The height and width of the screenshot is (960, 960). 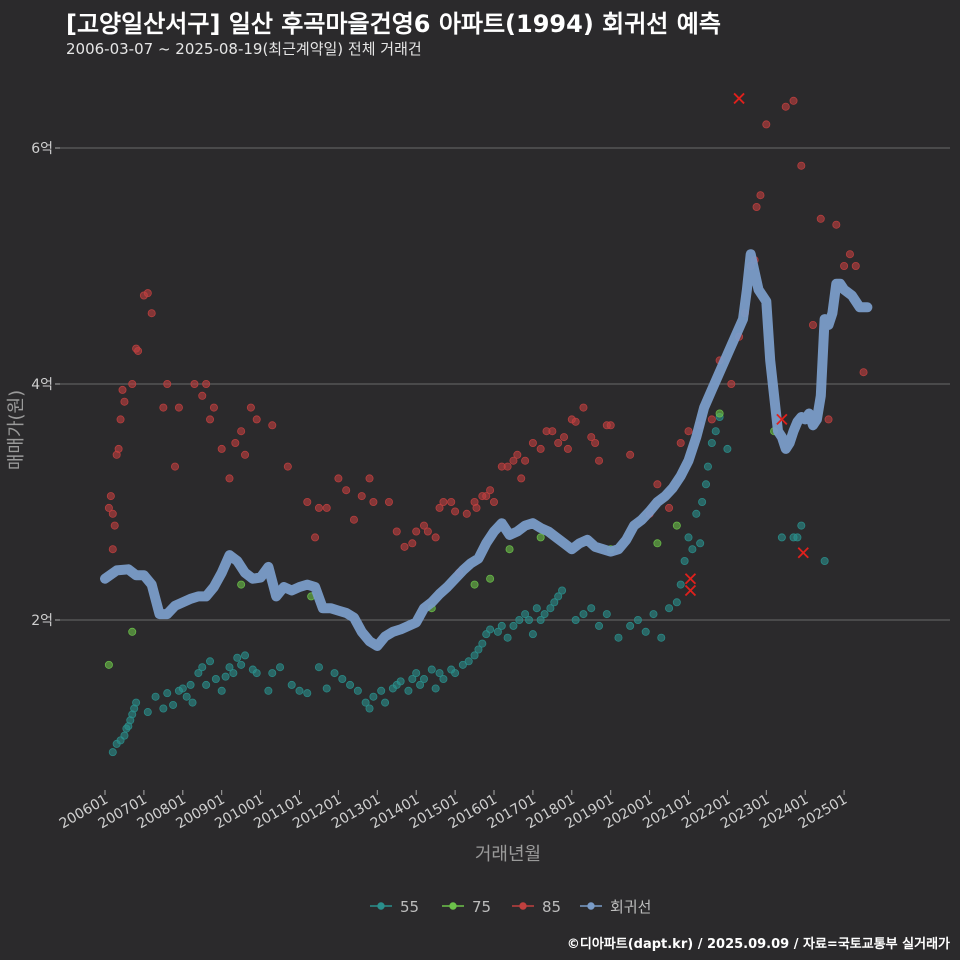 I want to click on legend-label: 회귀선, so click(x=630, y=907).